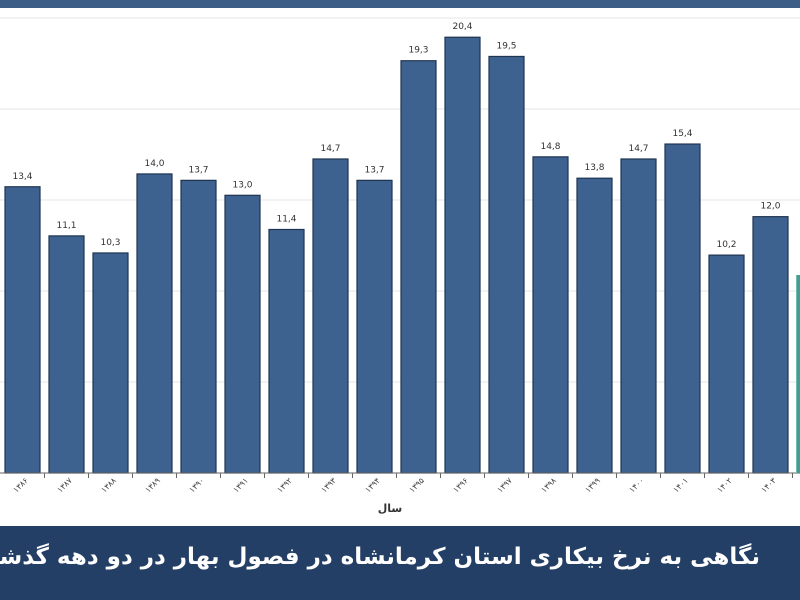 Image resolution: width=800 pixels, height=600 pixels. What do you see at coordinates (592, 485) in the screenshot?
I see `x-tick-label: ۱۳۹۹` at bounding box center [592, 485].